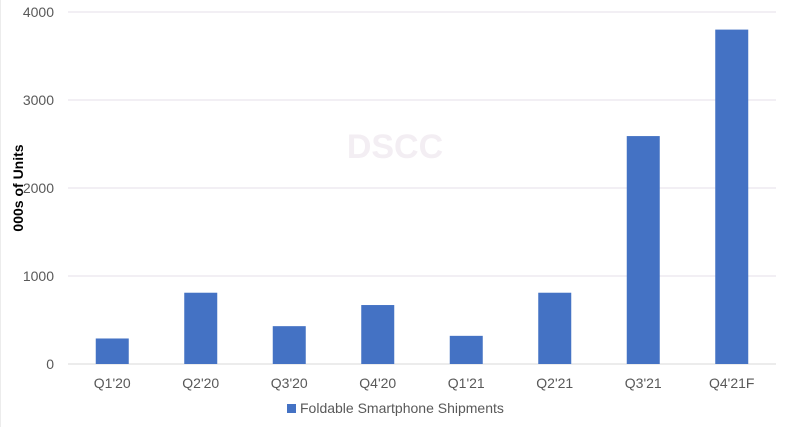 The height and width of the screenshot is (427, 800). Describe the element at coordinates (377, 383) in the screenshot. I see `x-tick-label: Q4'20` at that location.